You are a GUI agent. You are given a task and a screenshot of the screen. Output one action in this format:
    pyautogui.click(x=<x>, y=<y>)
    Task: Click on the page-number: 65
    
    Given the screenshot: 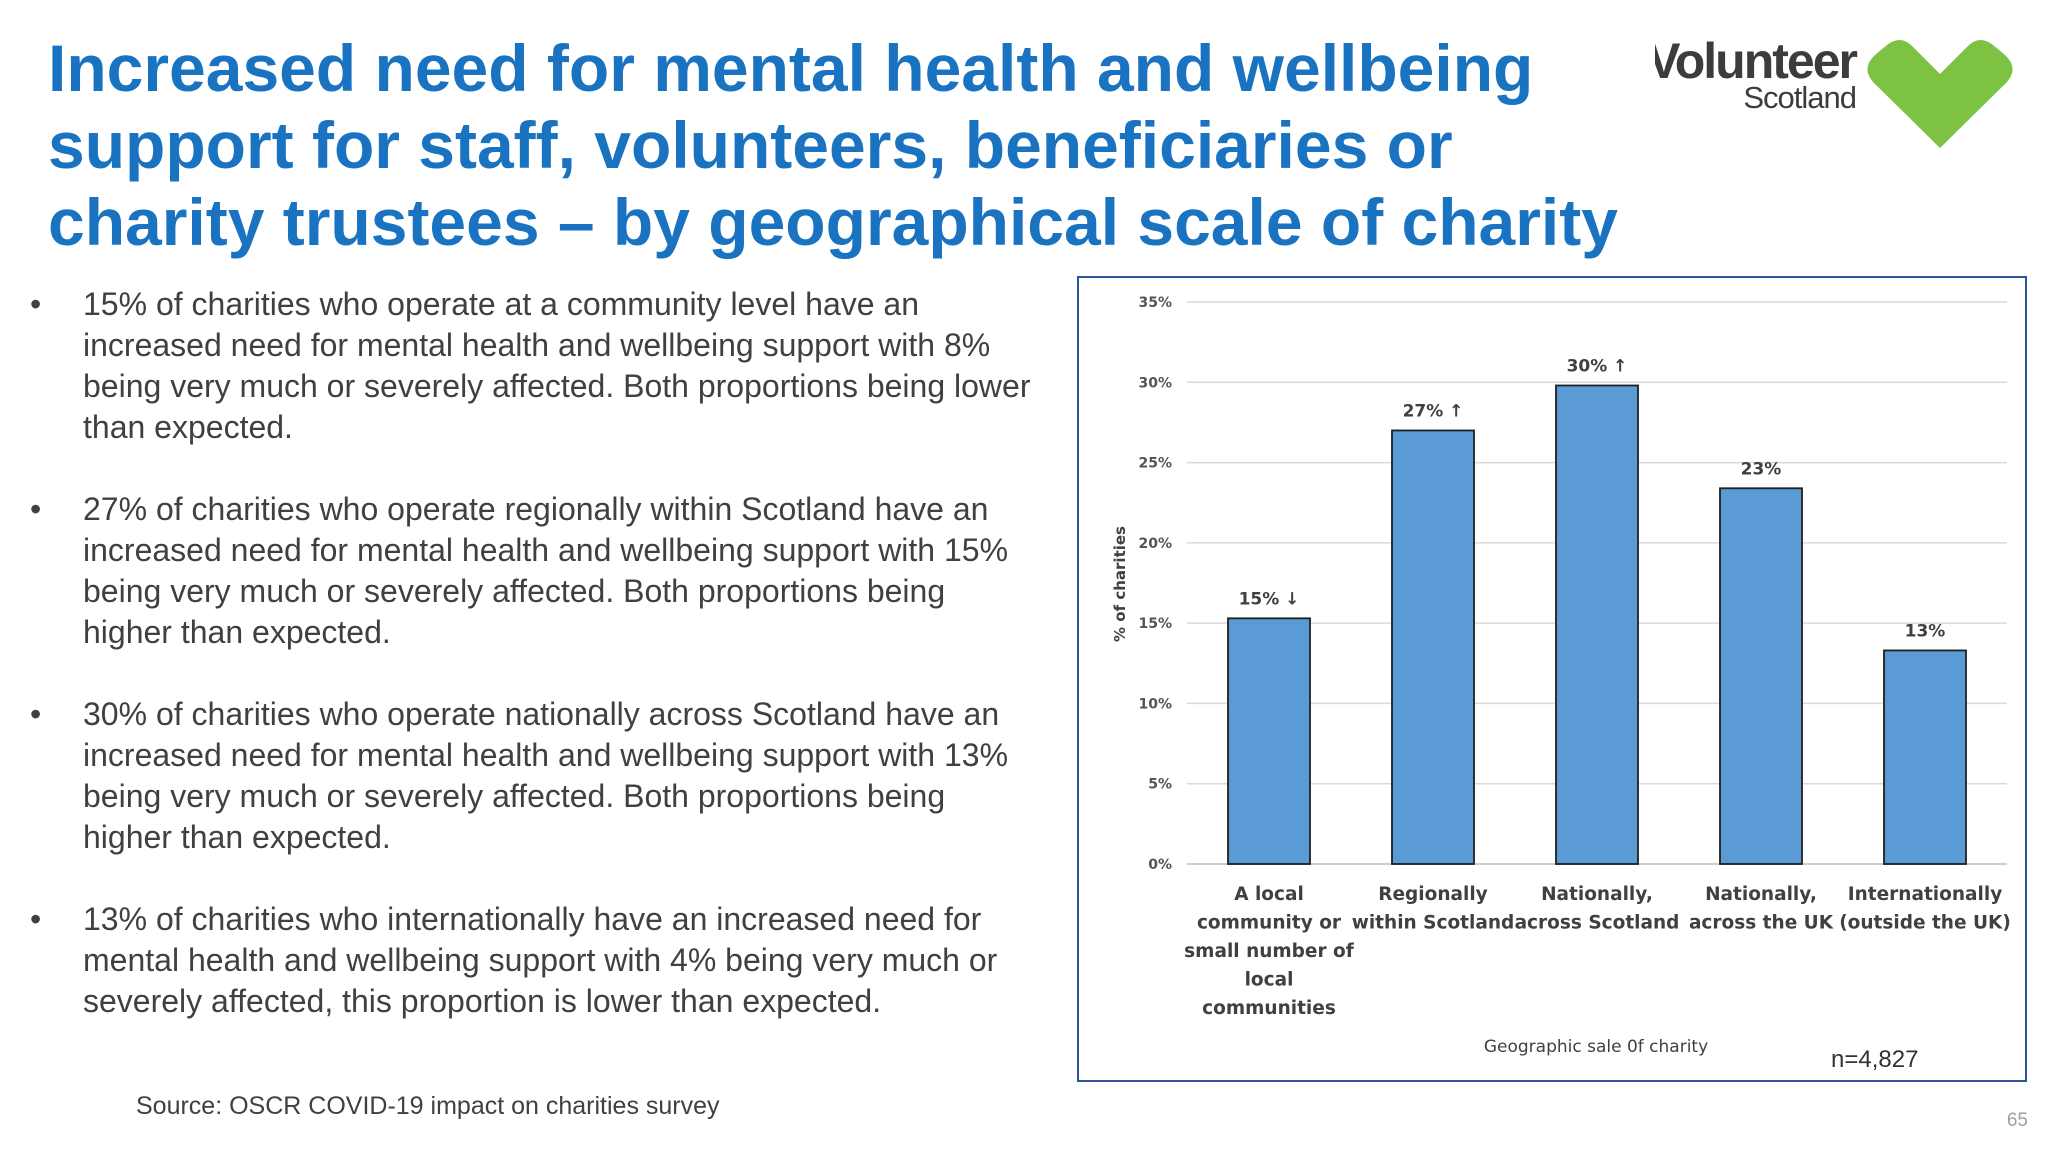 What is the action you would take?
    pyautogui.click(x=2017, y=1120)
    